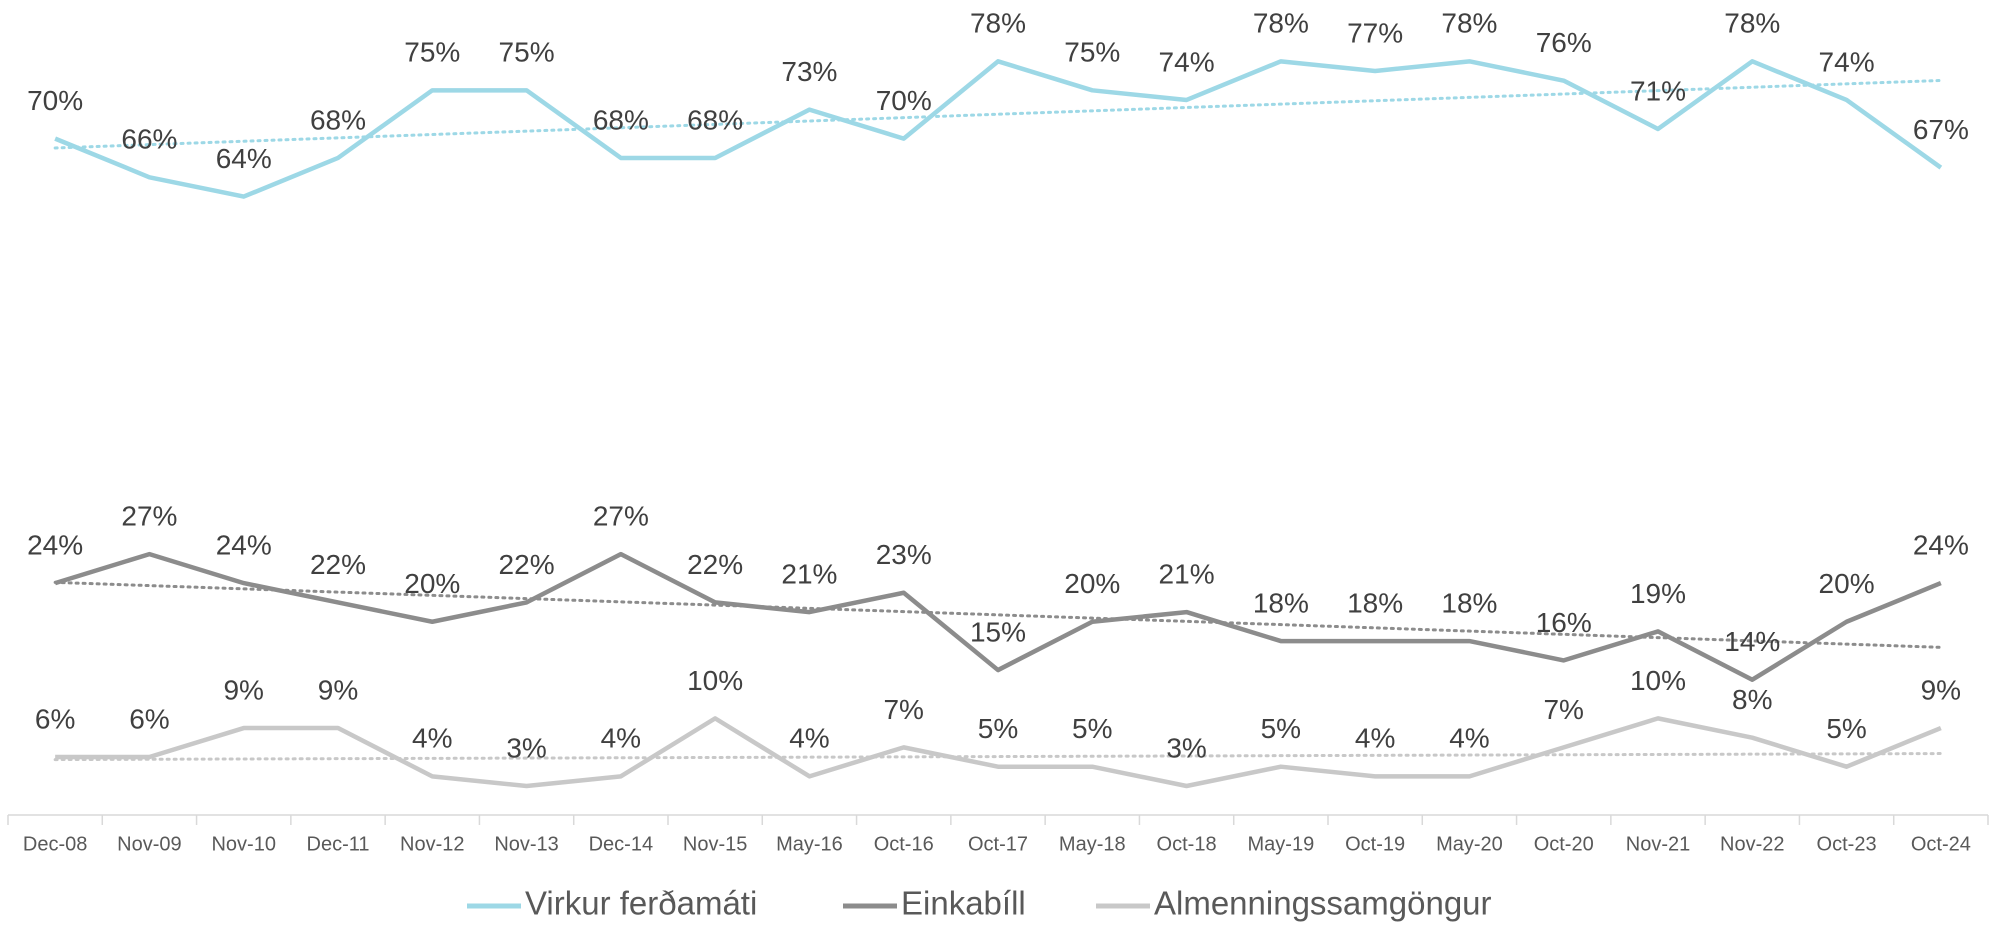 This screenshot has width=1993, height=926. What do you see at coordinates (1375, 844) in the screenshot?
I see `x-tick-label: Oct-19` at bounding box center [1375, 844].